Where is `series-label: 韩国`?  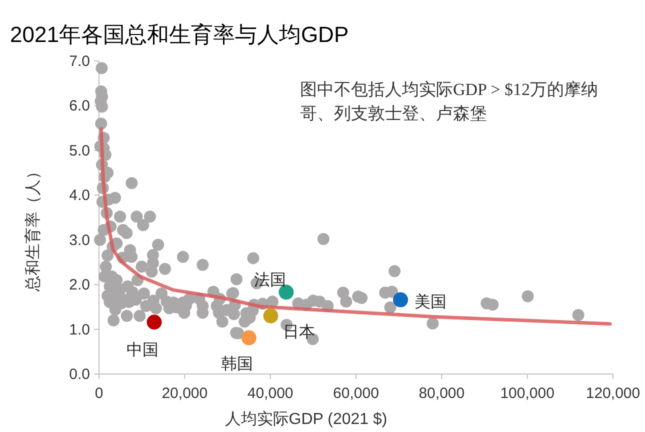
series-label: 韩国 is located at coordinates (236, 363).